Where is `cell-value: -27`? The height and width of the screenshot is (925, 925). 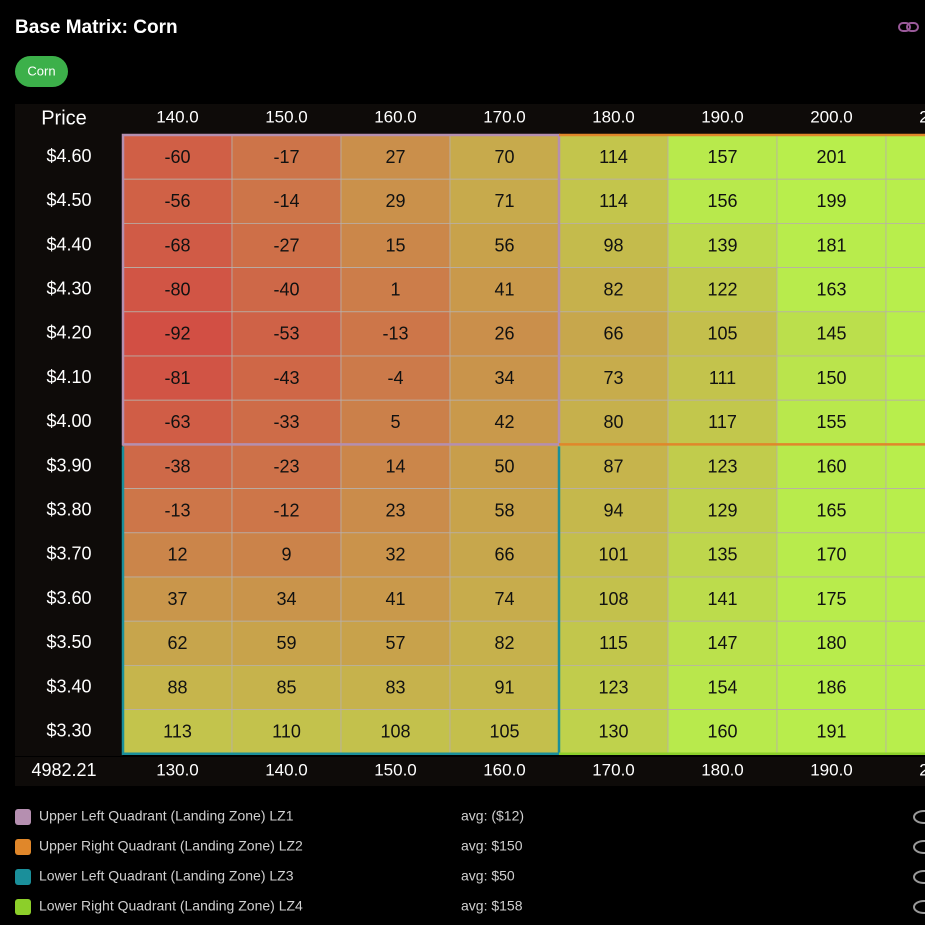
cell-value: -27 is located at coordinates (286, 245).